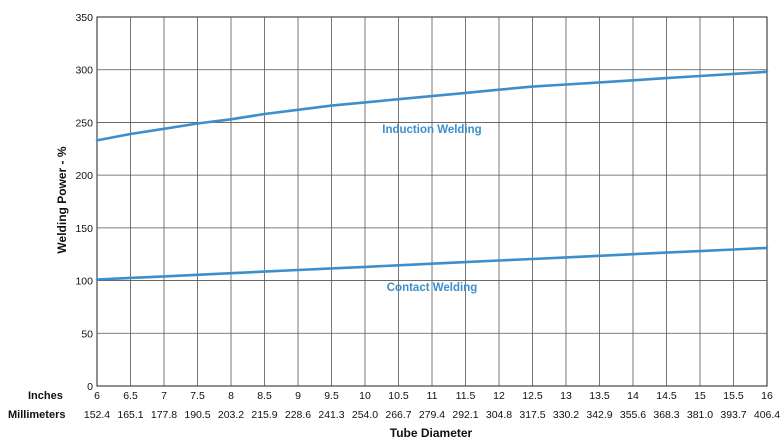  I want to click on x-tick-mm: 190.5, so click(197, 415).